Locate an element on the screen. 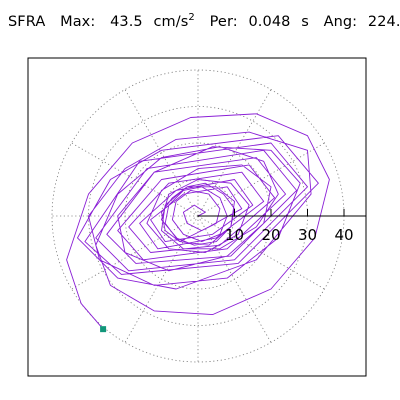 The height and width of the screenshot is (400, 400). radial-tick-label-4: 40 is located at coordinates (343, 235).